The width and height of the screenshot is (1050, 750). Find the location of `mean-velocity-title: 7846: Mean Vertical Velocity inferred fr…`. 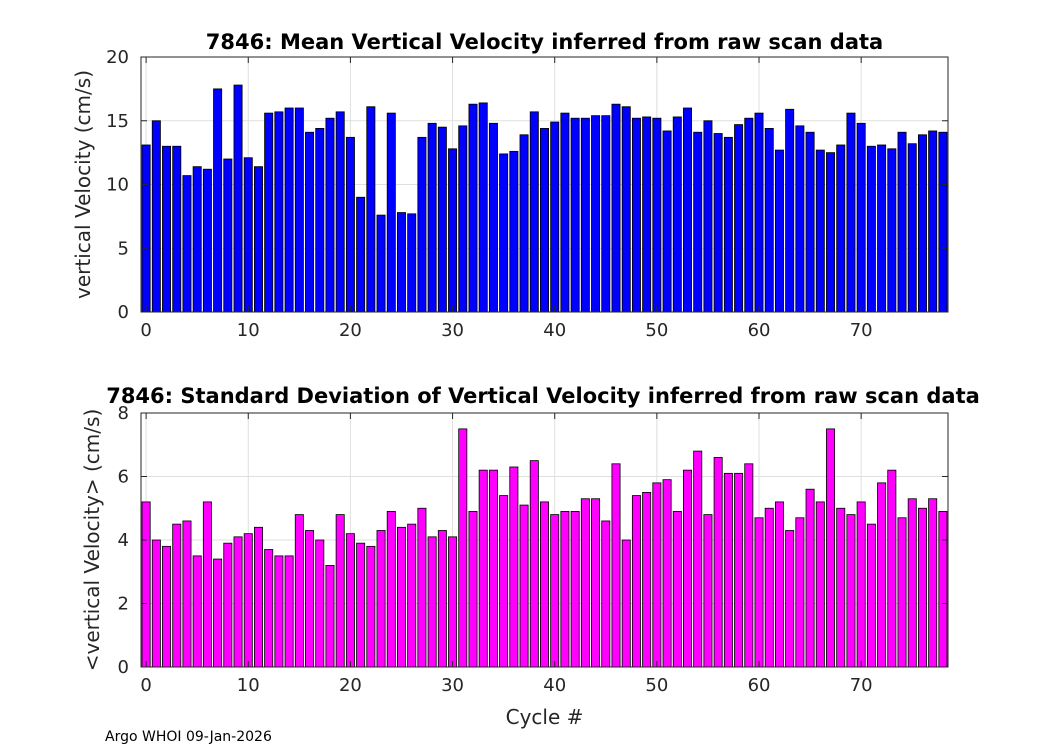

mean-velocity-title: 7846: Mean Vertical Velocity inferred fr… is located at coordinates (544, 42).